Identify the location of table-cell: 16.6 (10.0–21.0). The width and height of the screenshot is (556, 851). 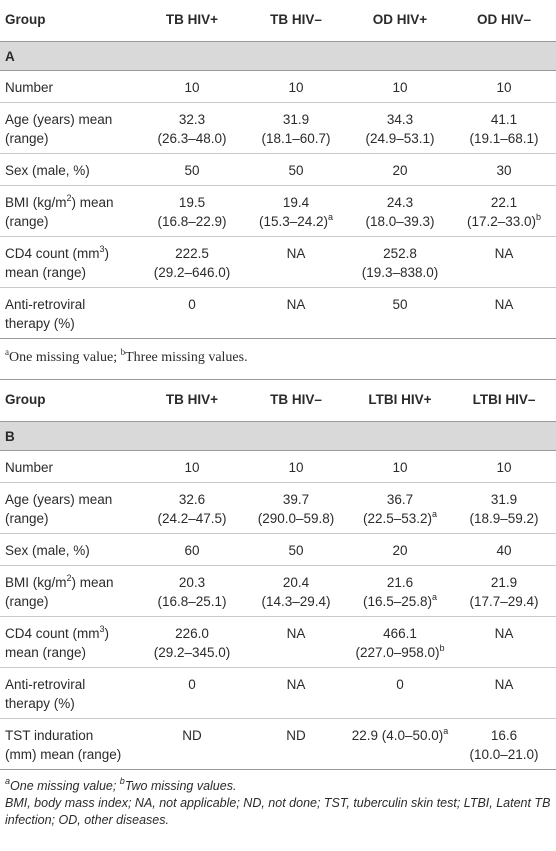
(504, 744).